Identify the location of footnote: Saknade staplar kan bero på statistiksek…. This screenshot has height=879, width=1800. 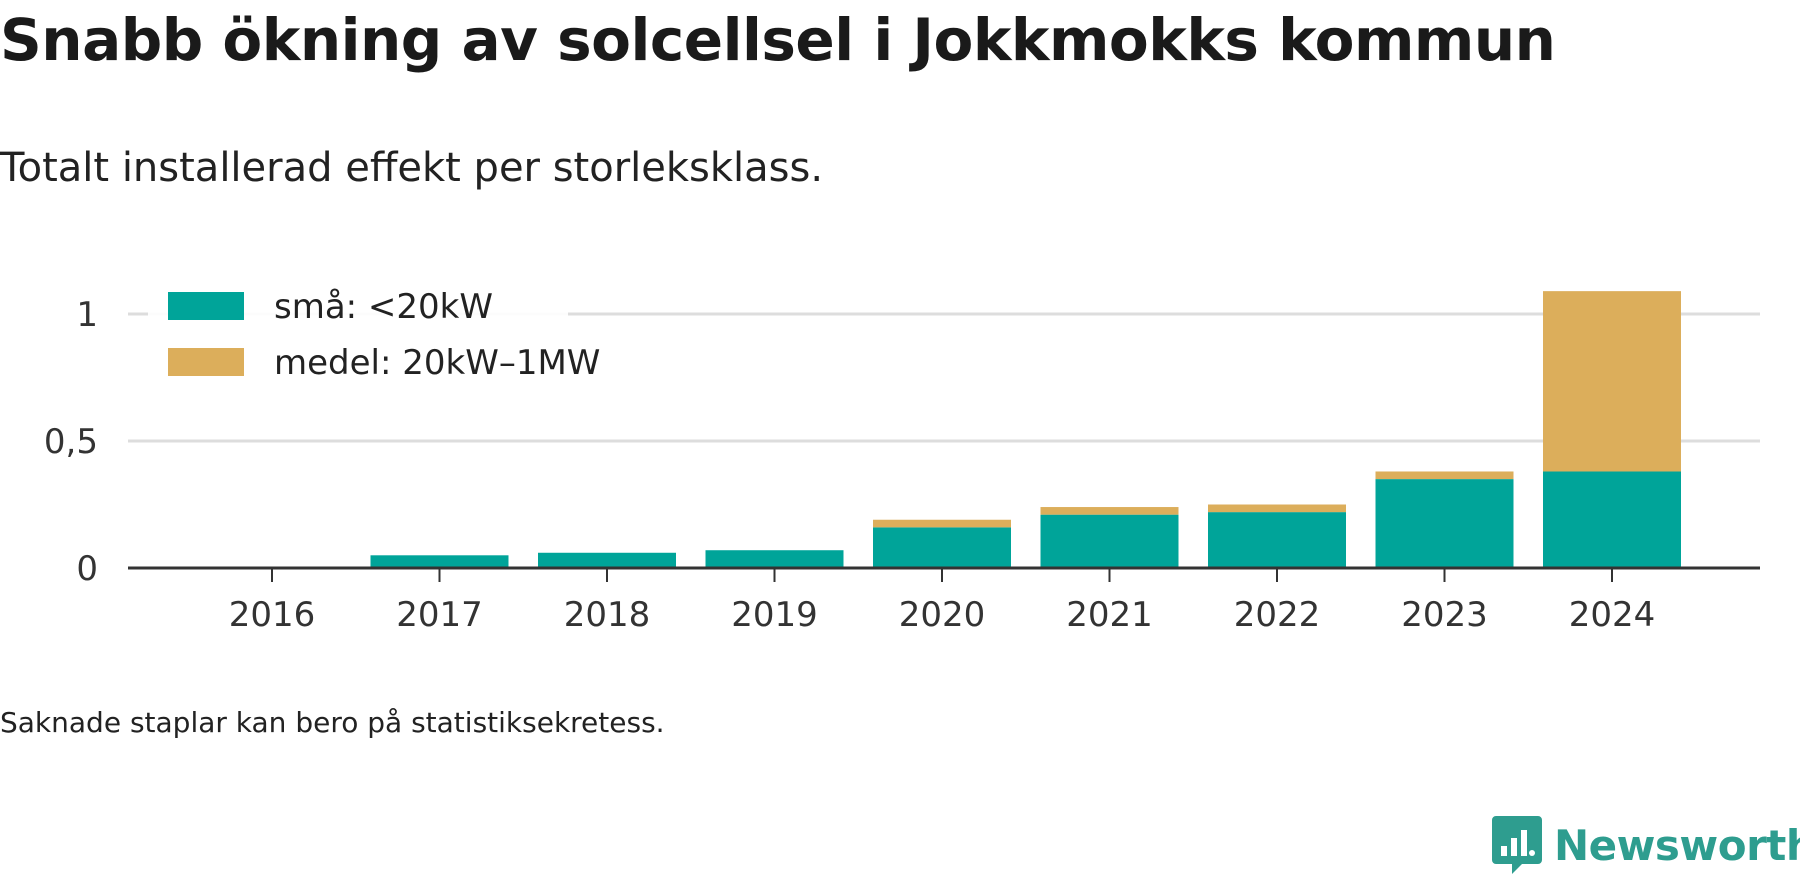
(332, 722).